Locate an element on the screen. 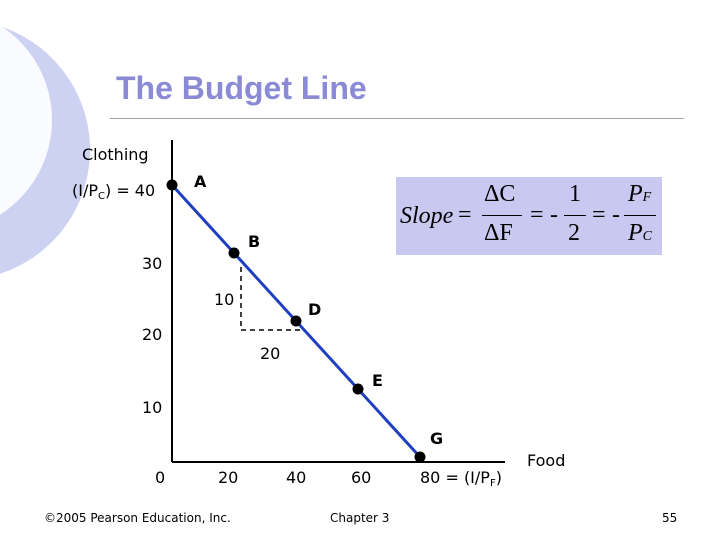 This screenshot has height=540, width=720. price-clothing: PC is located at coordinates (640, 233).